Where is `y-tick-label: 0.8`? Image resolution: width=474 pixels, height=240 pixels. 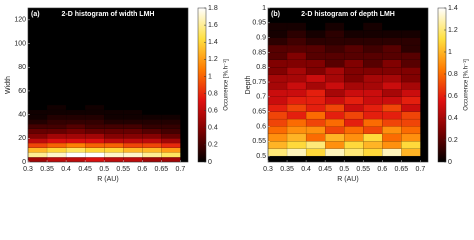
y-tick-label: 0.8 is located at coordinates (261, 67).